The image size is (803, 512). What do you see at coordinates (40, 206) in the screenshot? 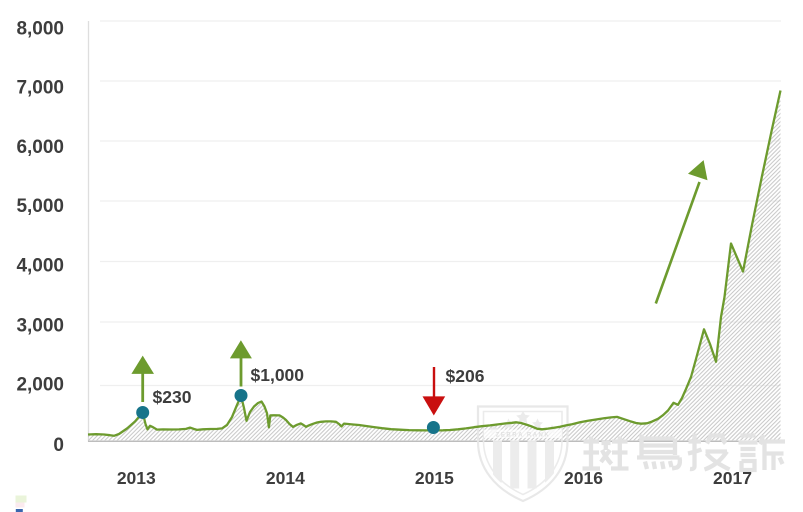
I see `svg-text: 5,000` at bounding box center [40, 206].